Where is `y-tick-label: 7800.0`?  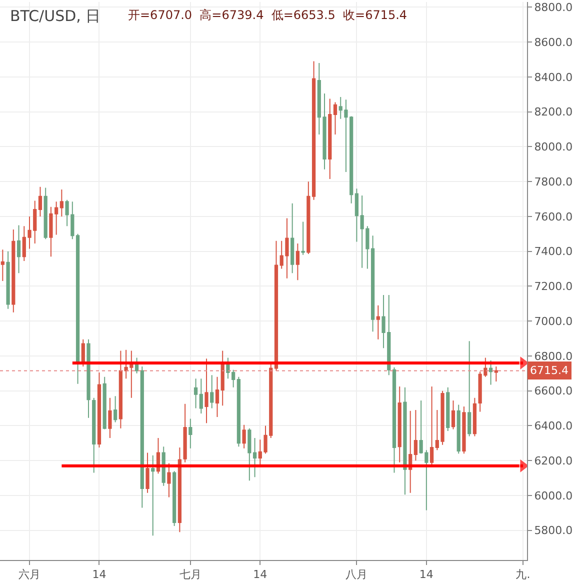
y-tick-label: 7800.0 is located at coordinates (553, 181).